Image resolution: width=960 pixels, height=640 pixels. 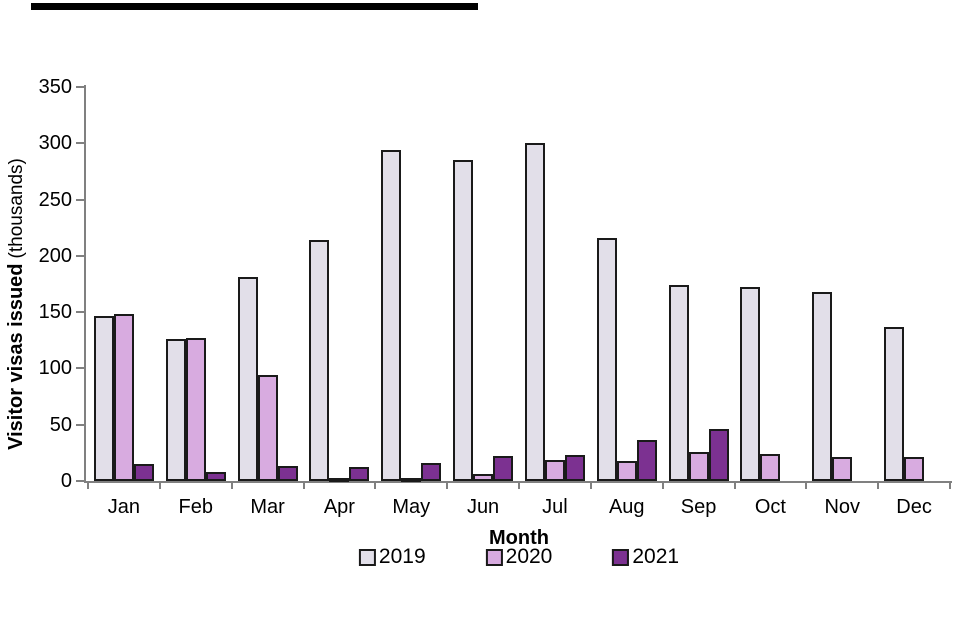 What do you see at coordinates (60, 424) in the screenshot?
I see `y-tick-label: 50` at bounding box center [60, 424].